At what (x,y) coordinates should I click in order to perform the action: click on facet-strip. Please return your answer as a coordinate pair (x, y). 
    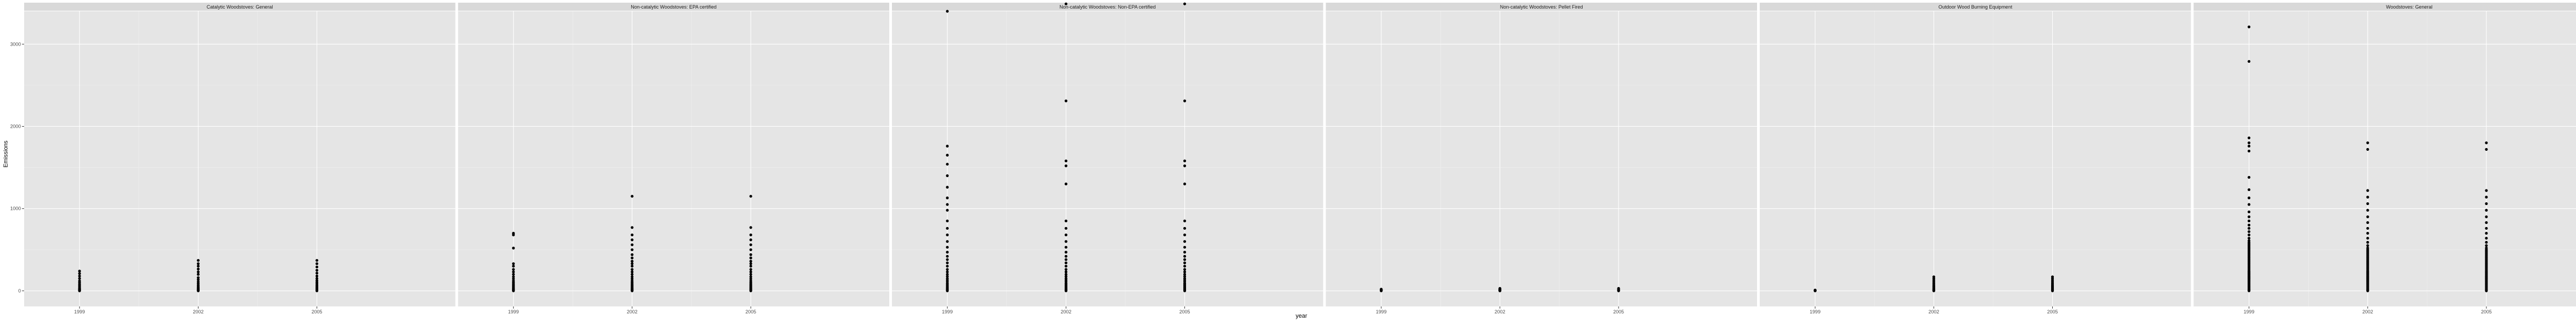
    Looking at the image, I should click on (1541, 7).